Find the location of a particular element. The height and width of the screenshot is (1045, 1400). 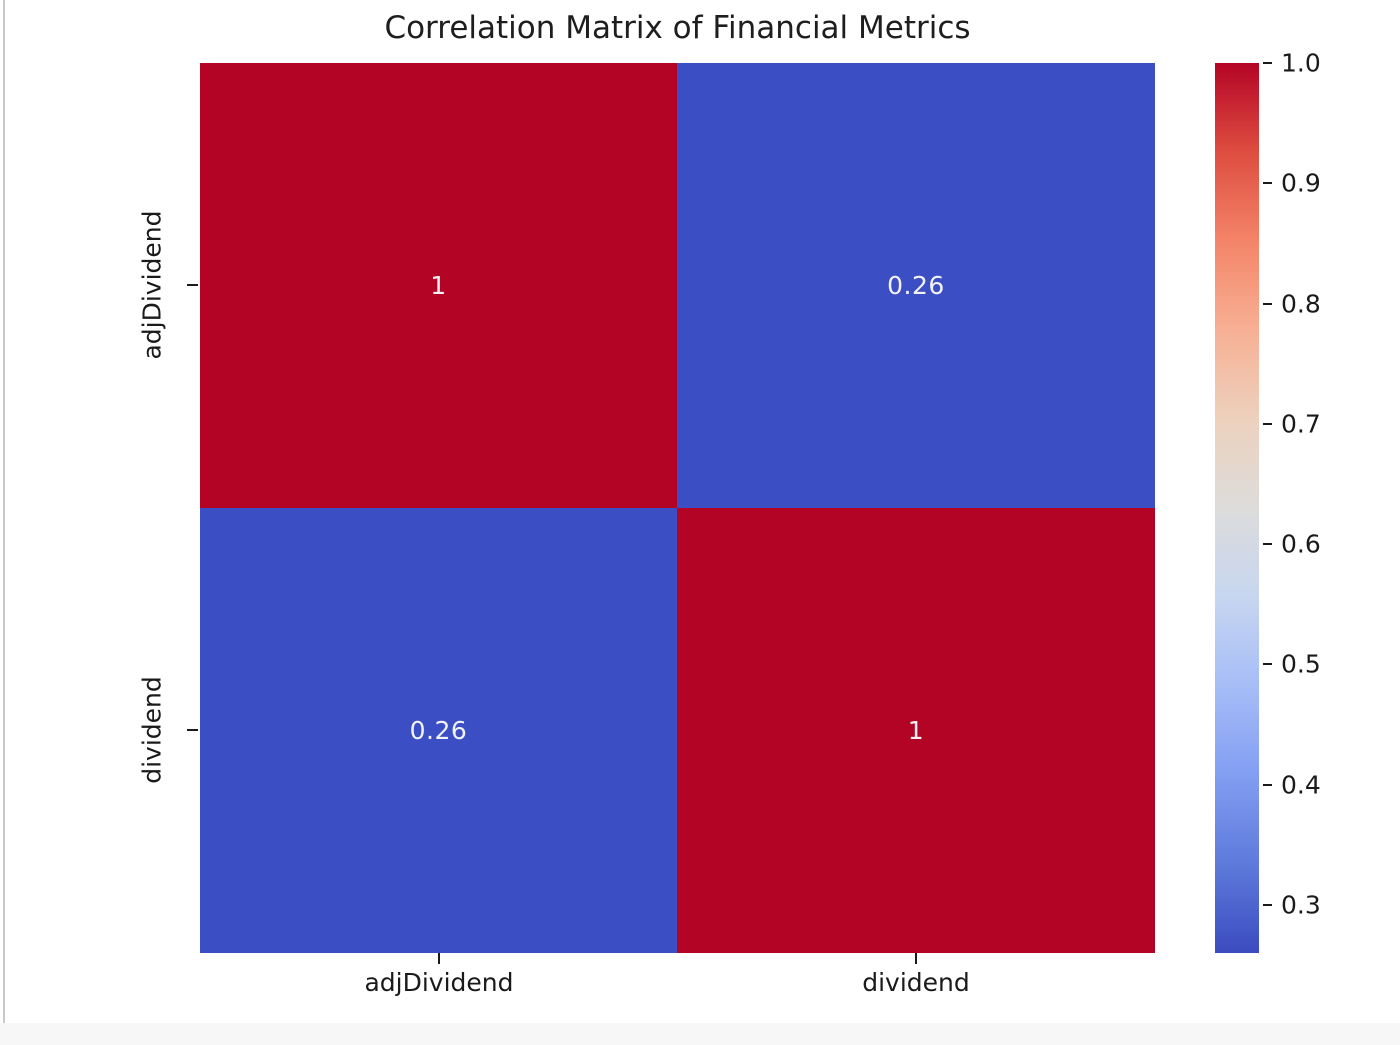

colorbar-tick-label: 0.3 is located at coordinates (1301, 905).